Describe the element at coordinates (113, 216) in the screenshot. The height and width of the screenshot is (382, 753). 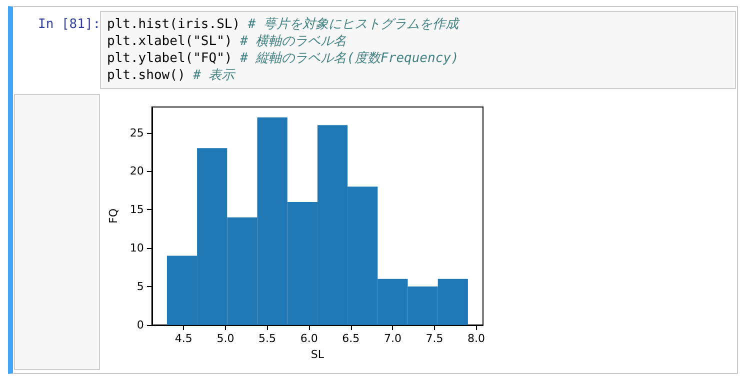
I see `y-axis-title: FQ` at that location.